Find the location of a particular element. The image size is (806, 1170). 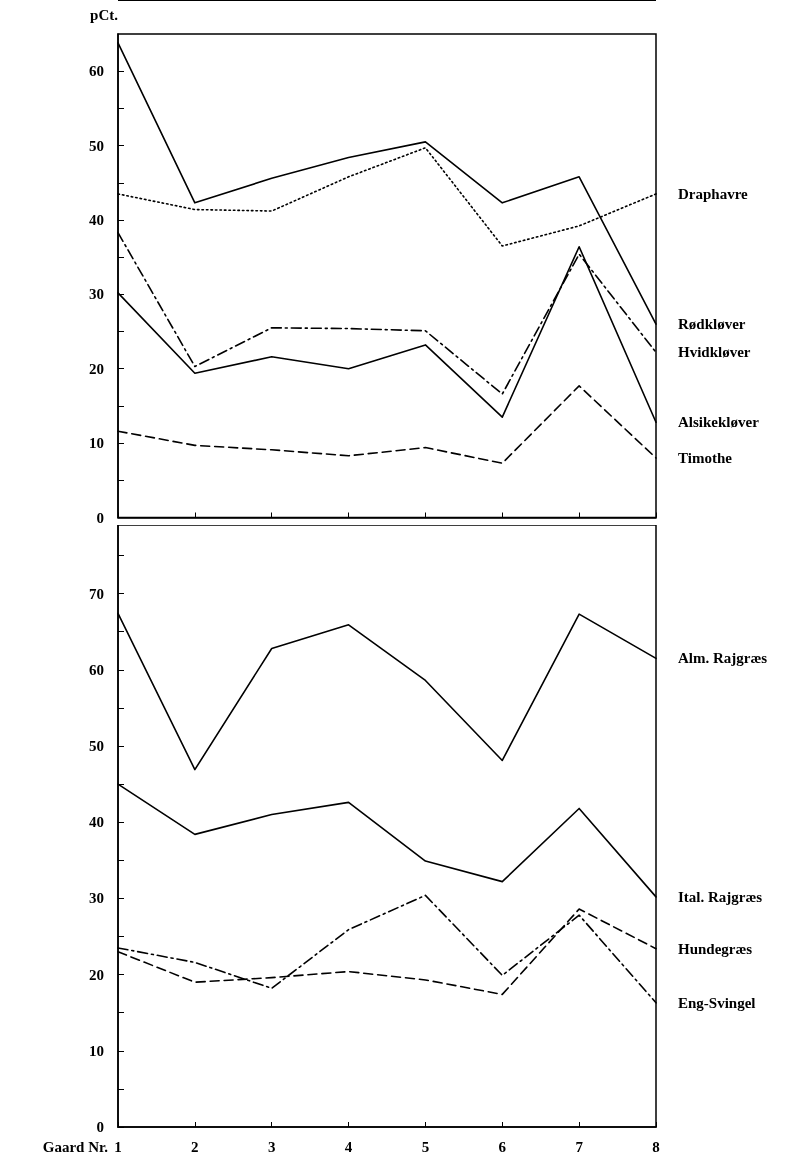

series-label: Eng-Svingel is located at coordinates (717, 1002).